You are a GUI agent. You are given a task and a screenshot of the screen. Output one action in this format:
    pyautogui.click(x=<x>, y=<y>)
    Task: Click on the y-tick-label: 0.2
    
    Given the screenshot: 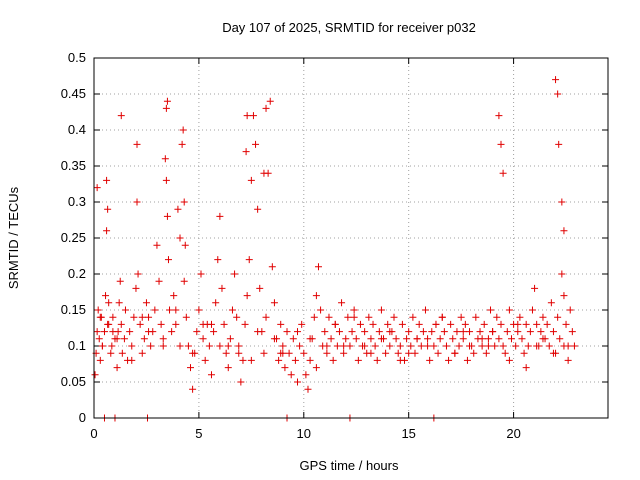 What is the action you would take?
    pyautogui.click(x=77, y=273)
    